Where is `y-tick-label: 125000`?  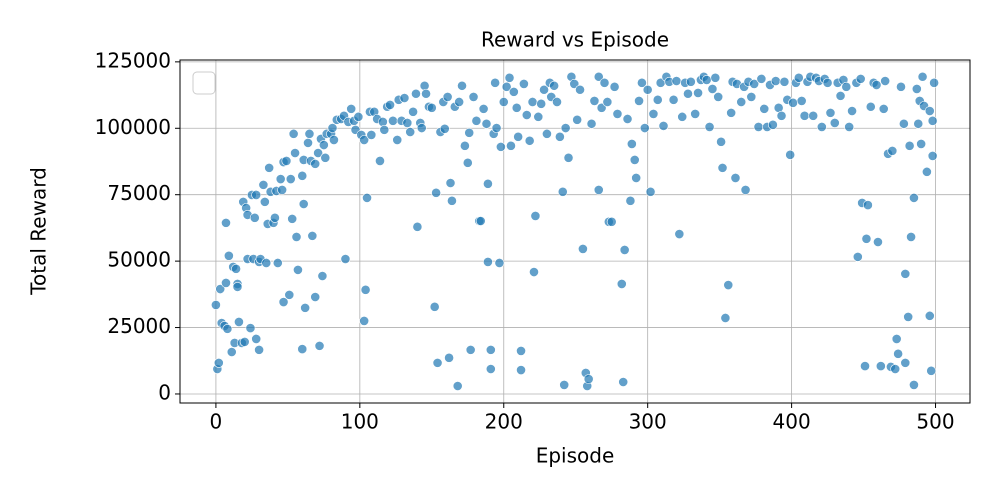
y-tick-label: 125000 is located at coordinates (133, 60).